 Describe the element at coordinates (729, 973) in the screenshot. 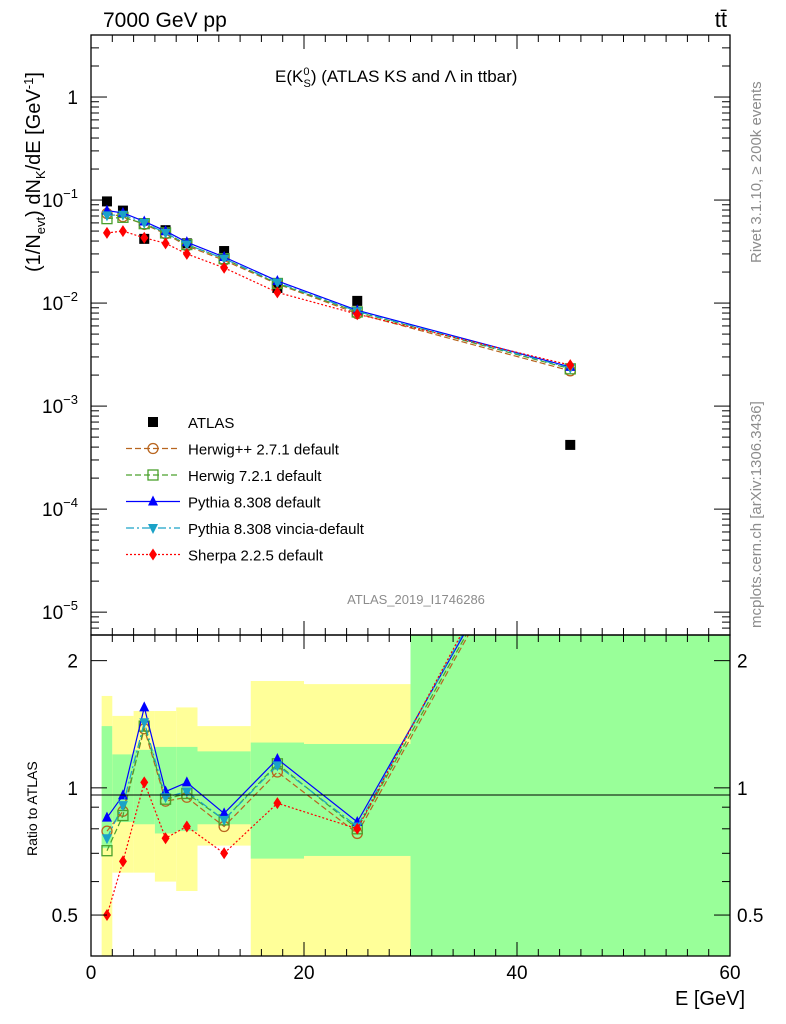

I see `x-tick-label: 60` at that location.